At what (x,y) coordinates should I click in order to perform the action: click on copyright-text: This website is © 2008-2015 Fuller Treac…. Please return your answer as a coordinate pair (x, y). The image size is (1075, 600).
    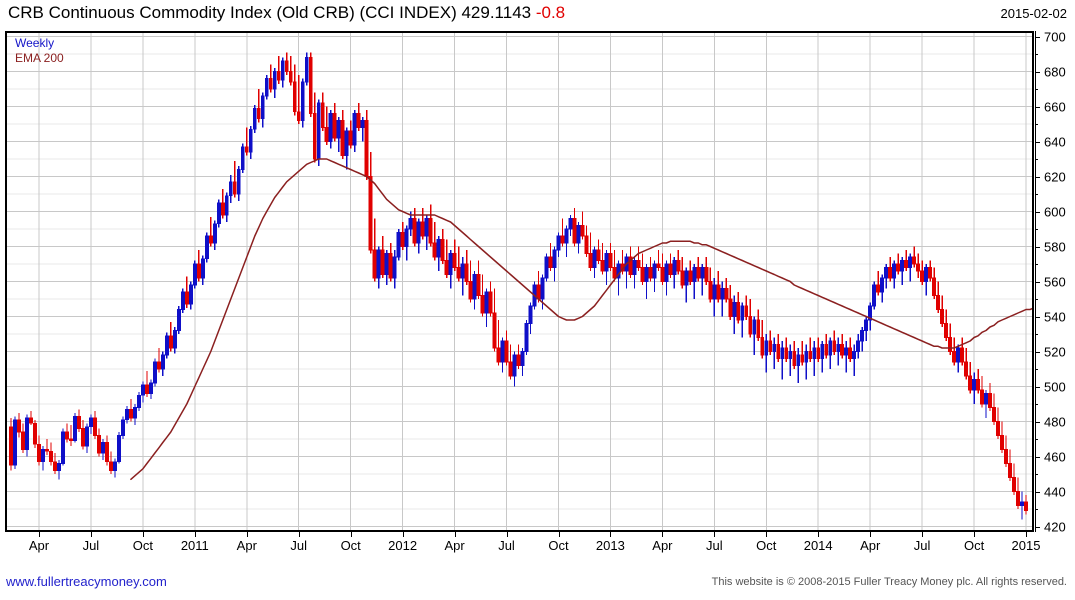
    Looking at the image, I should click on (889, 582).